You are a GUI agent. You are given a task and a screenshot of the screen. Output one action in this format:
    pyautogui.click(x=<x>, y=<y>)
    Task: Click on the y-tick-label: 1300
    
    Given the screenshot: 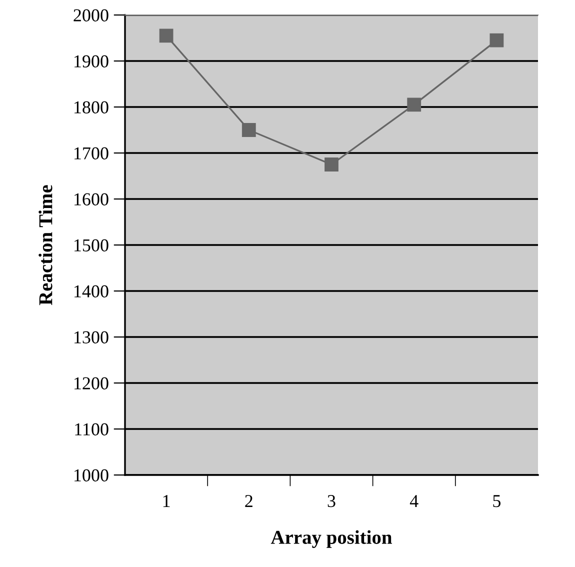 What is the action you would take?
    pyautogui.click(x=91, y=337)
    